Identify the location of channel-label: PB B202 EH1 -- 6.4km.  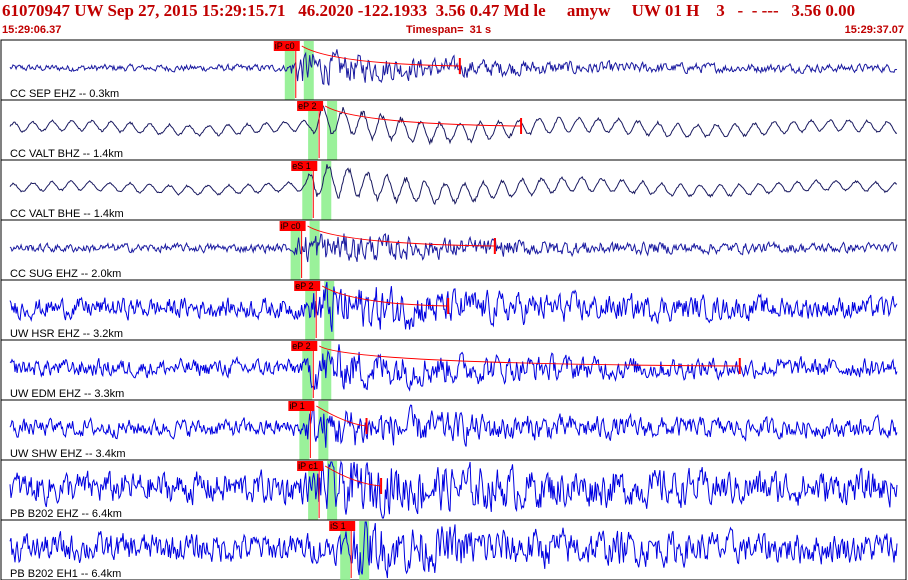
(65, 574).